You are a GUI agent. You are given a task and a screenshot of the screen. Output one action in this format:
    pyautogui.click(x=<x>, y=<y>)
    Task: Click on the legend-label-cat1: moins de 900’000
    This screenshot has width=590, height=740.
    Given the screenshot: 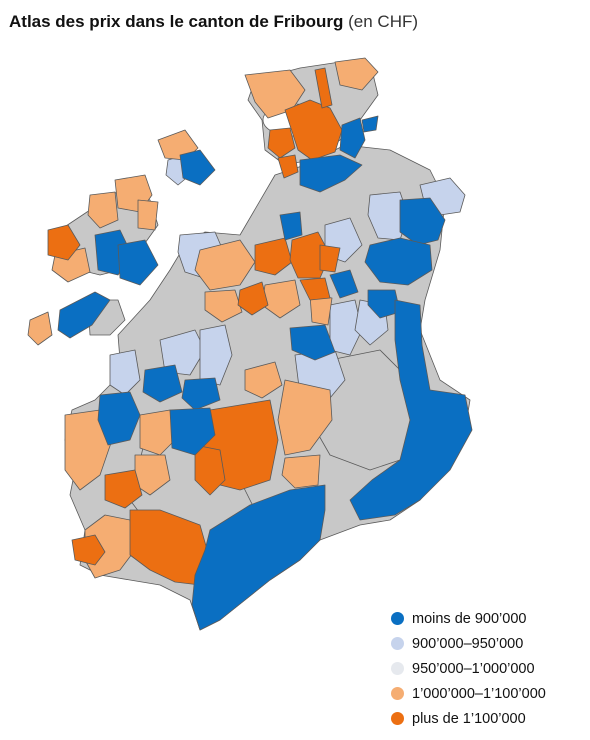 What is the action you would take?
    pyautogui.click(x=469, y=618)
    